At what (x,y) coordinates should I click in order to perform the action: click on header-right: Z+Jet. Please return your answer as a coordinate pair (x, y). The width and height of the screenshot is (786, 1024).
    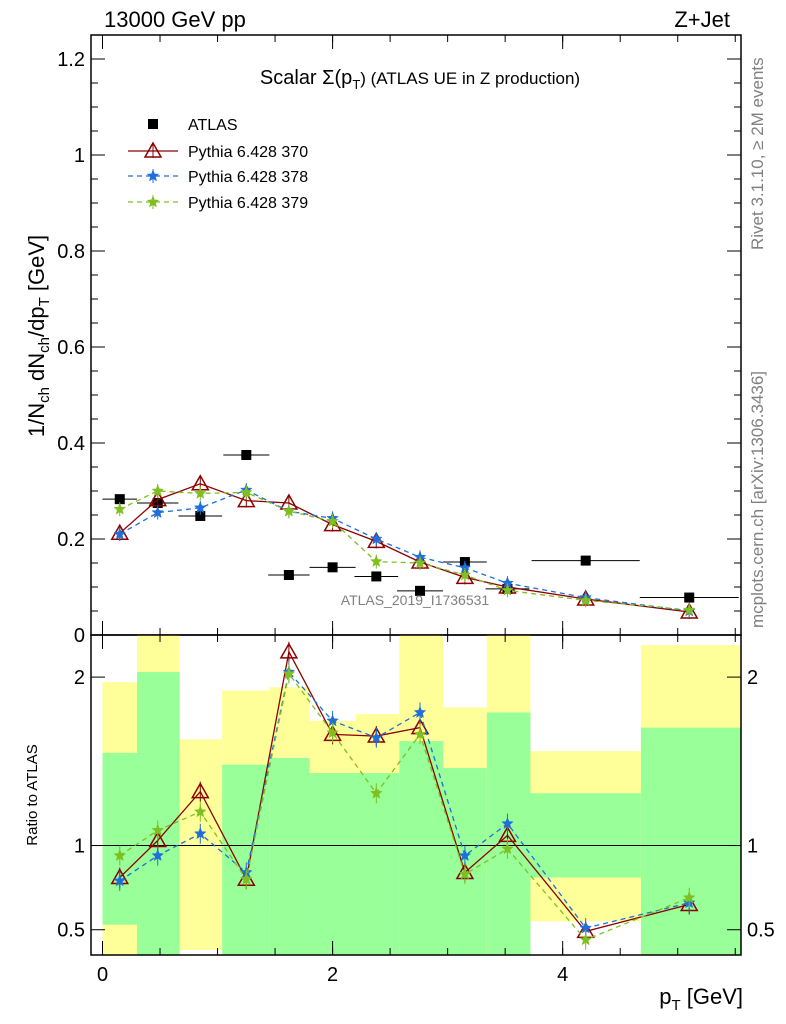
    Looking at the image, I should click on (702, 19).